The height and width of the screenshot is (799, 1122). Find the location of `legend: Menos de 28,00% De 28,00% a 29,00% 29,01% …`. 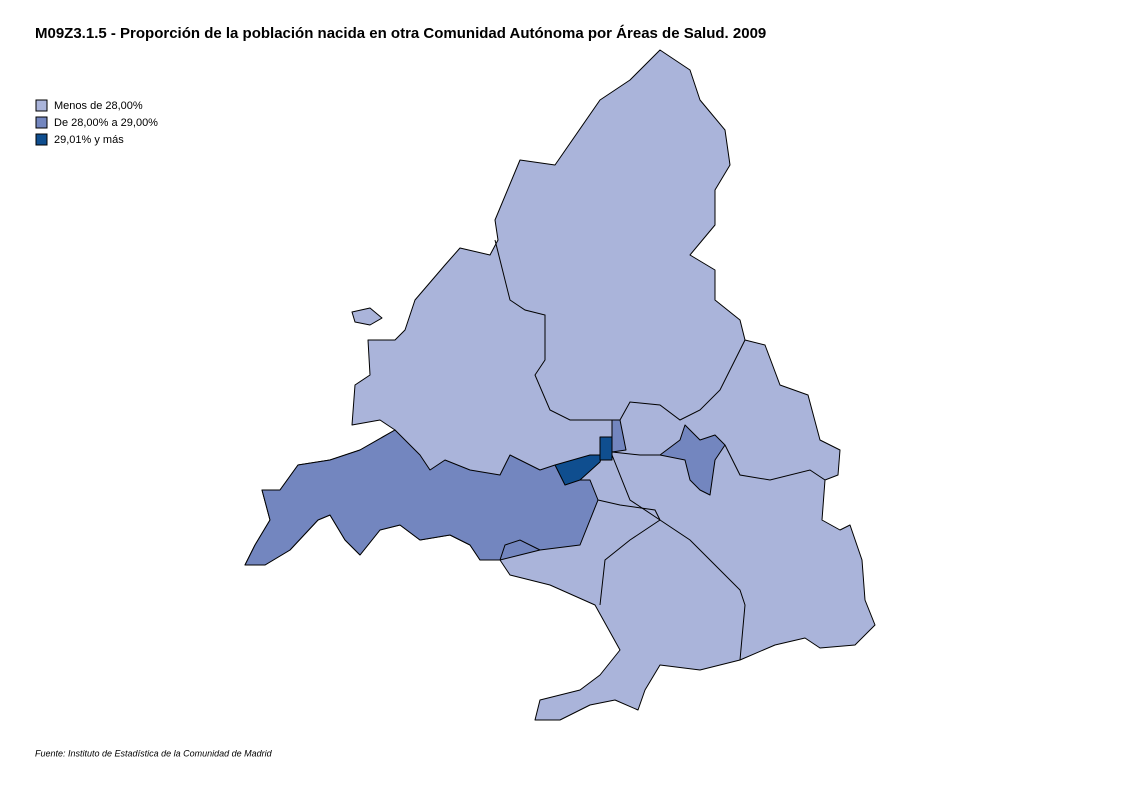

legend: Menos de 28,00% De 28,00% a 29,00% 29,01% … is located at coordinates (96, 122).